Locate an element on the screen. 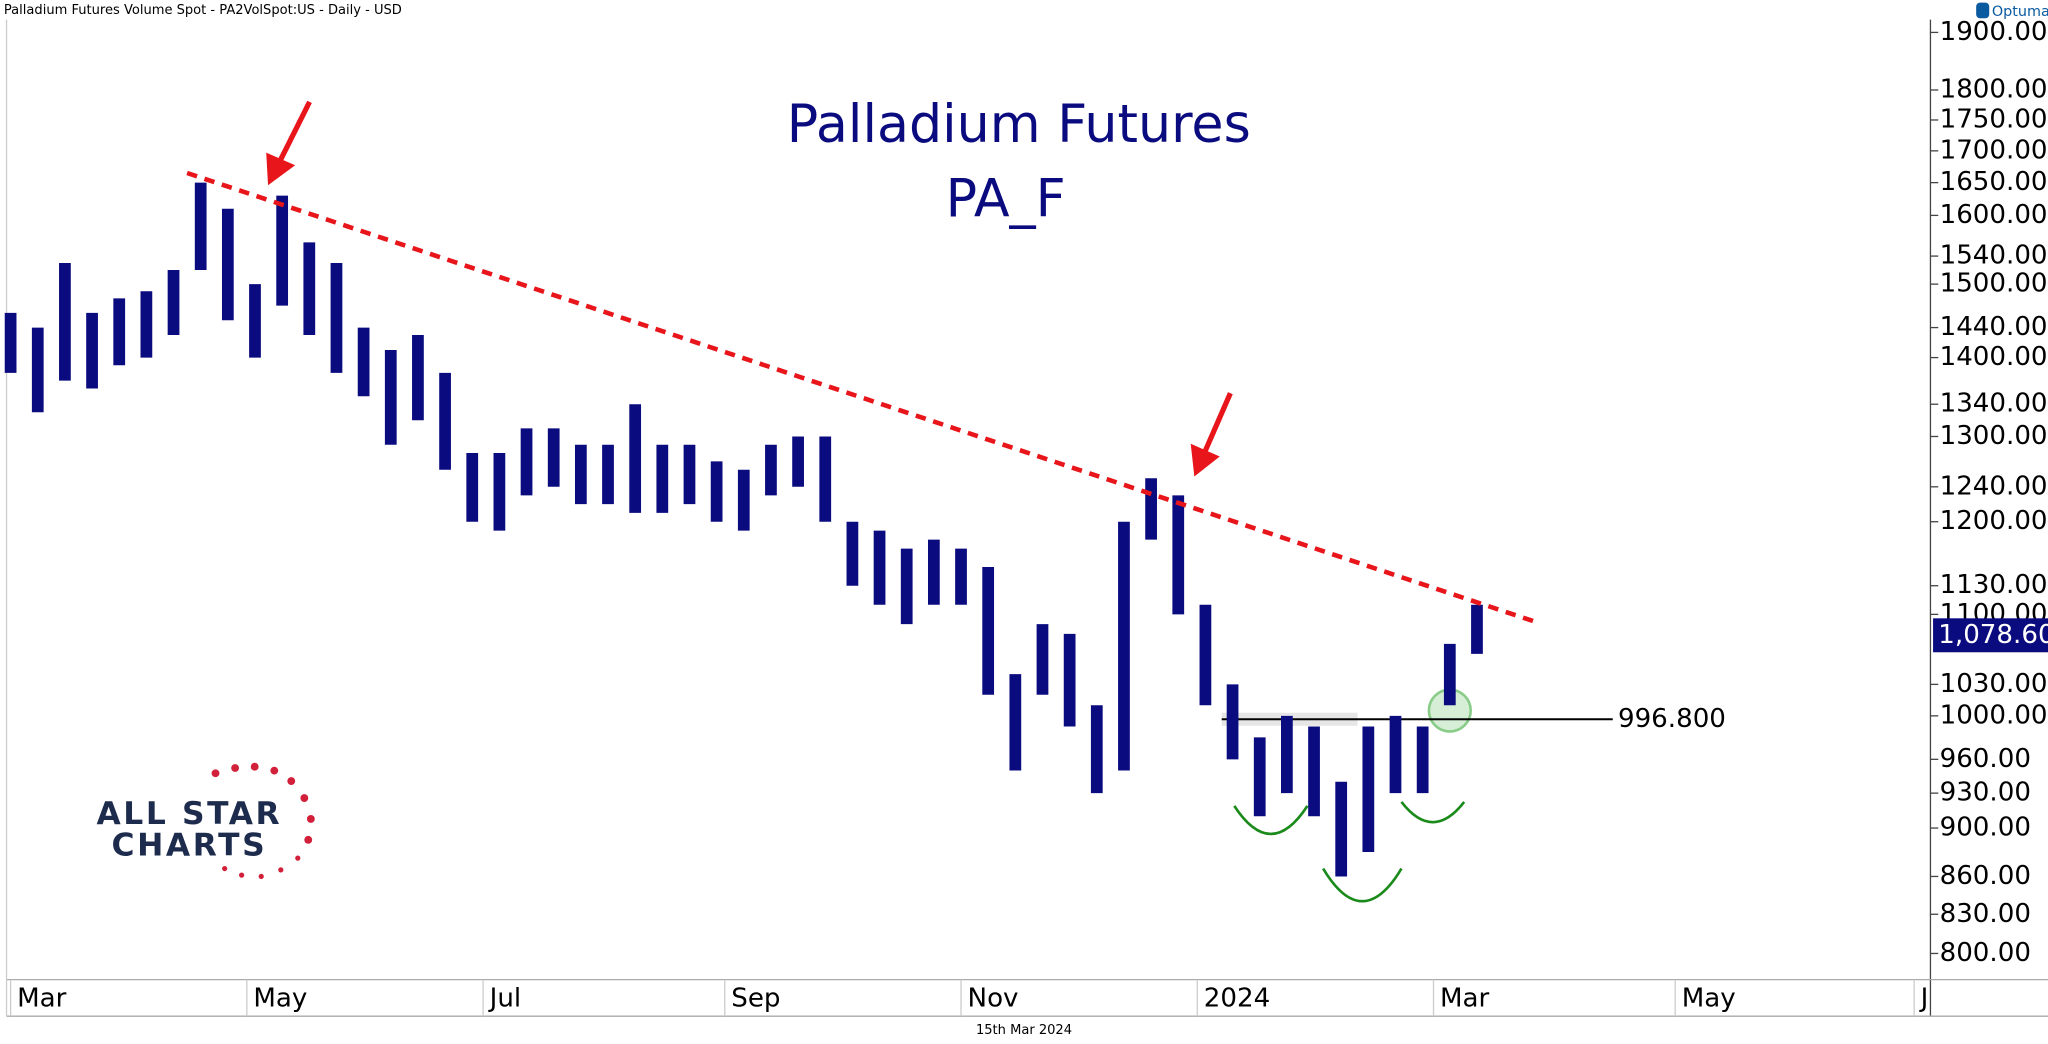 This screenshot has height=1044, width=2048. y-tick-label: 1800.00 is located at coordinates (1994, 89).